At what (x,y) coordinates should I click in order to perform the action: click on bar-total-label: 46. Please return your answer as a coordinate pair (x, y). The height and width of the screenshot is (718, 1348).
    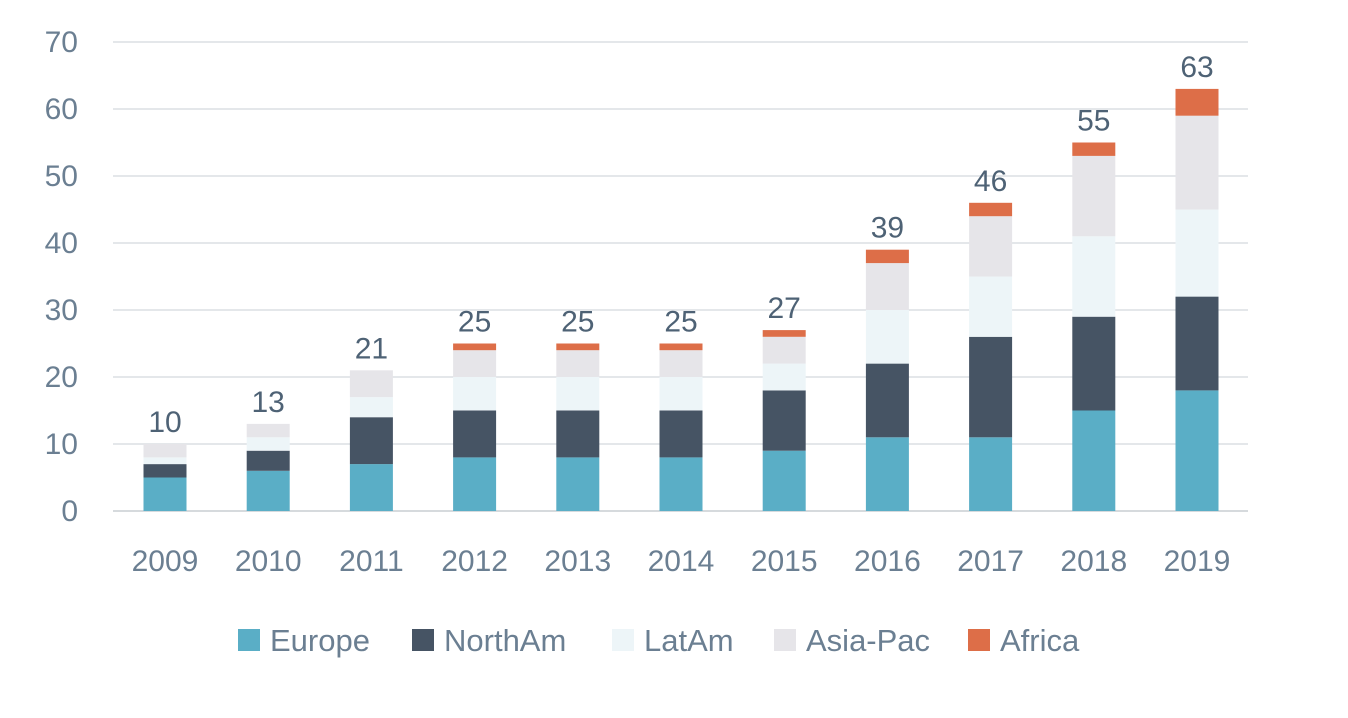
    Looking at the image, I should click on (990, 181).